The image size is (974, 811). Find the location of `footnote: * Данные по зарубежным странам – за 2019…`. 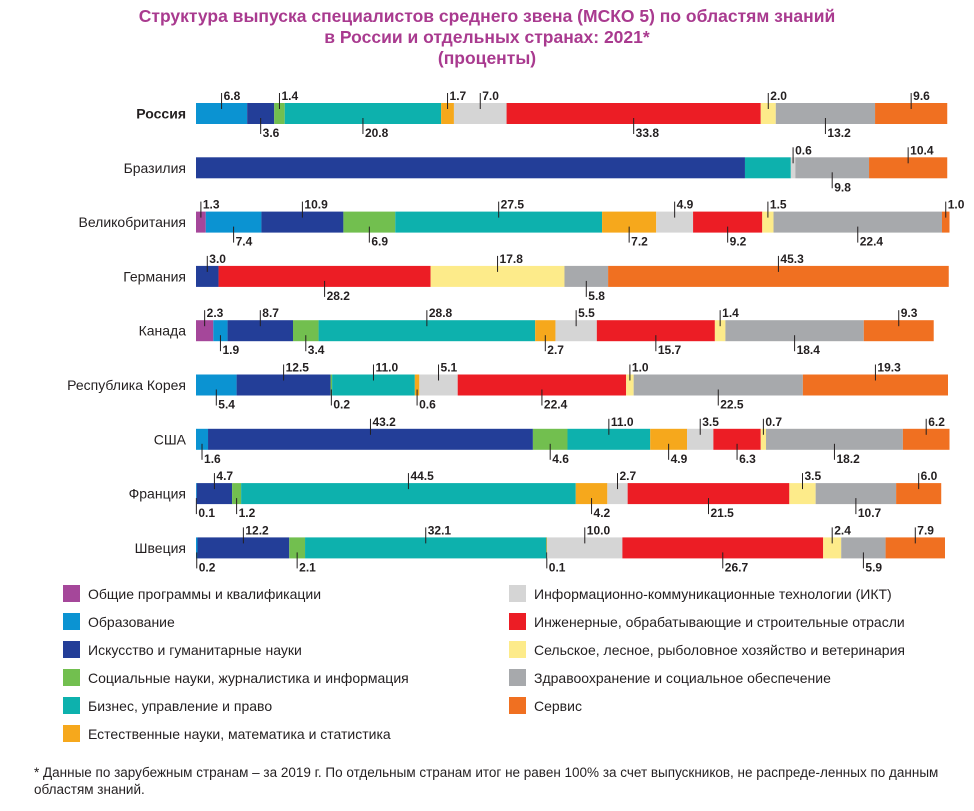

footnote: * Данные по зарубежным странам – за 2019… is located at coordinates (486, 781).